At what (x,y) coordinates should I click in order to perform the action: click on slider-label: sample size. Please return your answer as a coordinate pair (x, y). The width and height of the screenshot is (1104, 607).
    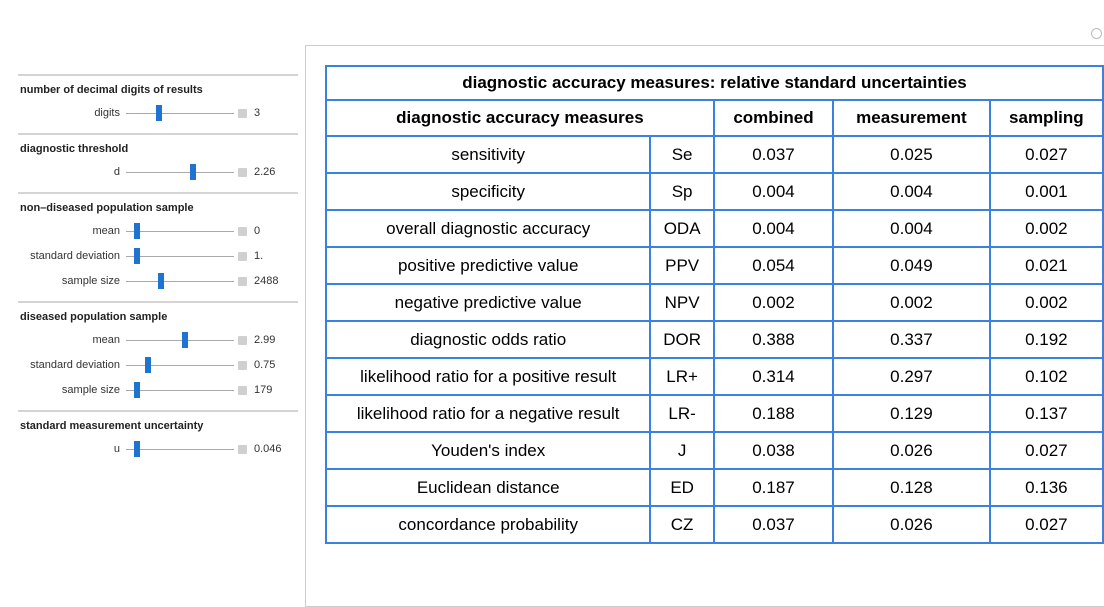
    Looking at the image, I should click on (90, 281).